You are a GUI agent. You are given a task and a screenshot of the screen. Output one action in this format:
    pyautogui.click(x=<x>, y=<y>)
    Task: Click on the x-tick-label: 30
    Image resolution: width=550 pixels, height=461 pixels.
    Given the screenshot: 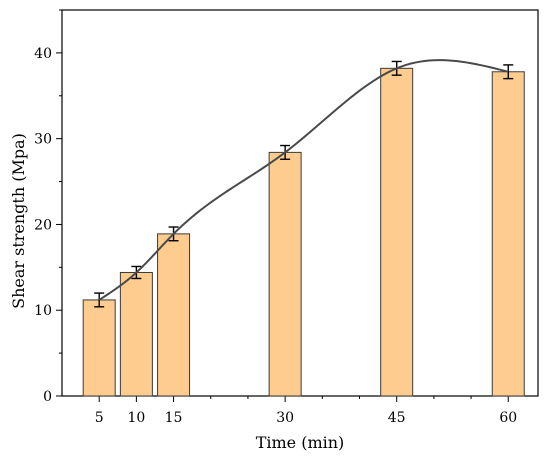 What is the action you would take?
    pyautogui.click(x=285, y=418)
    